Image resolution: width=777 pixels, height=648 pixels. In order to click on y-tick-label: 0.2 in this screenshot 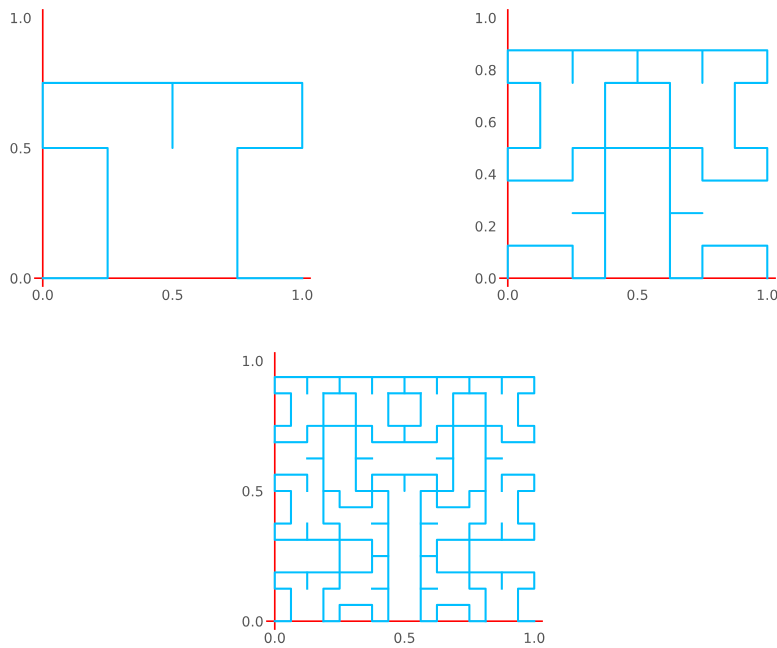, I will do `click(486, 226)`.